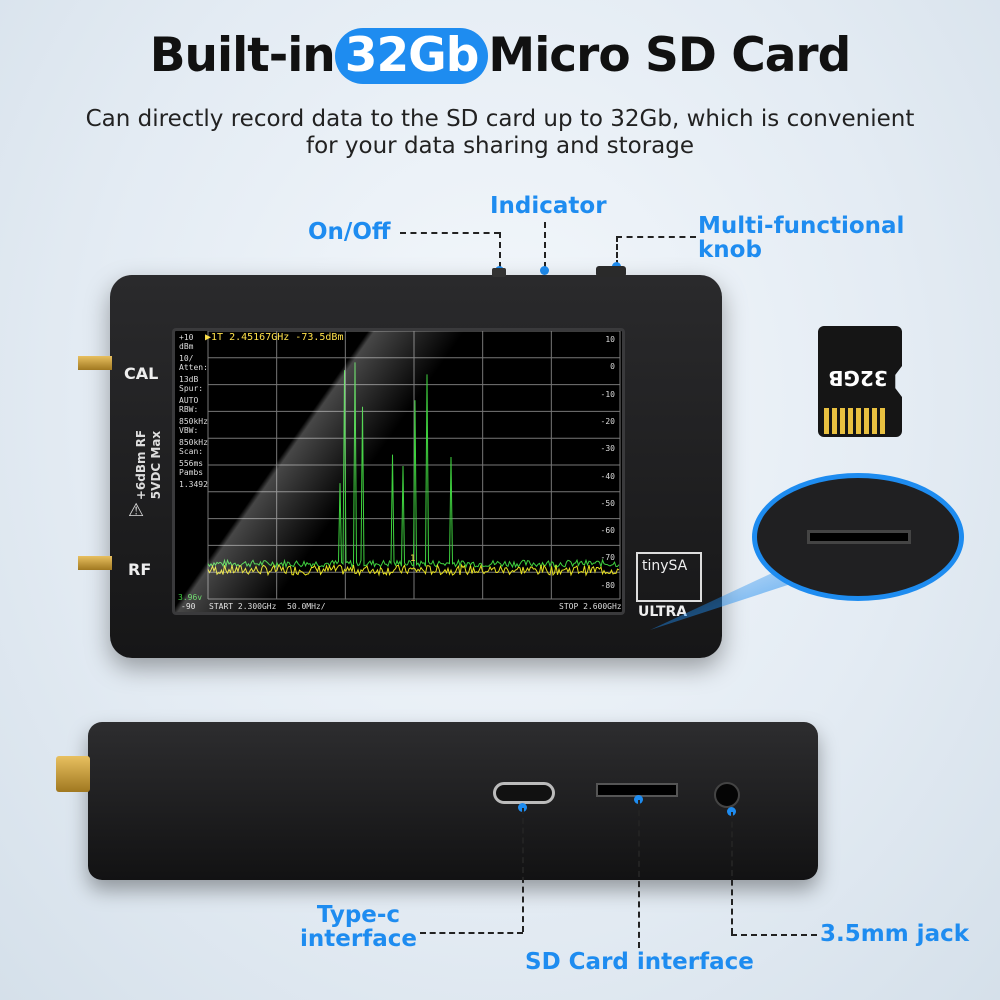 The height and width of the screenshot is (1000, 1000). Describe the element at coordinates (607, 421) in the screenshot. I see `y-tick: -20` at that location.